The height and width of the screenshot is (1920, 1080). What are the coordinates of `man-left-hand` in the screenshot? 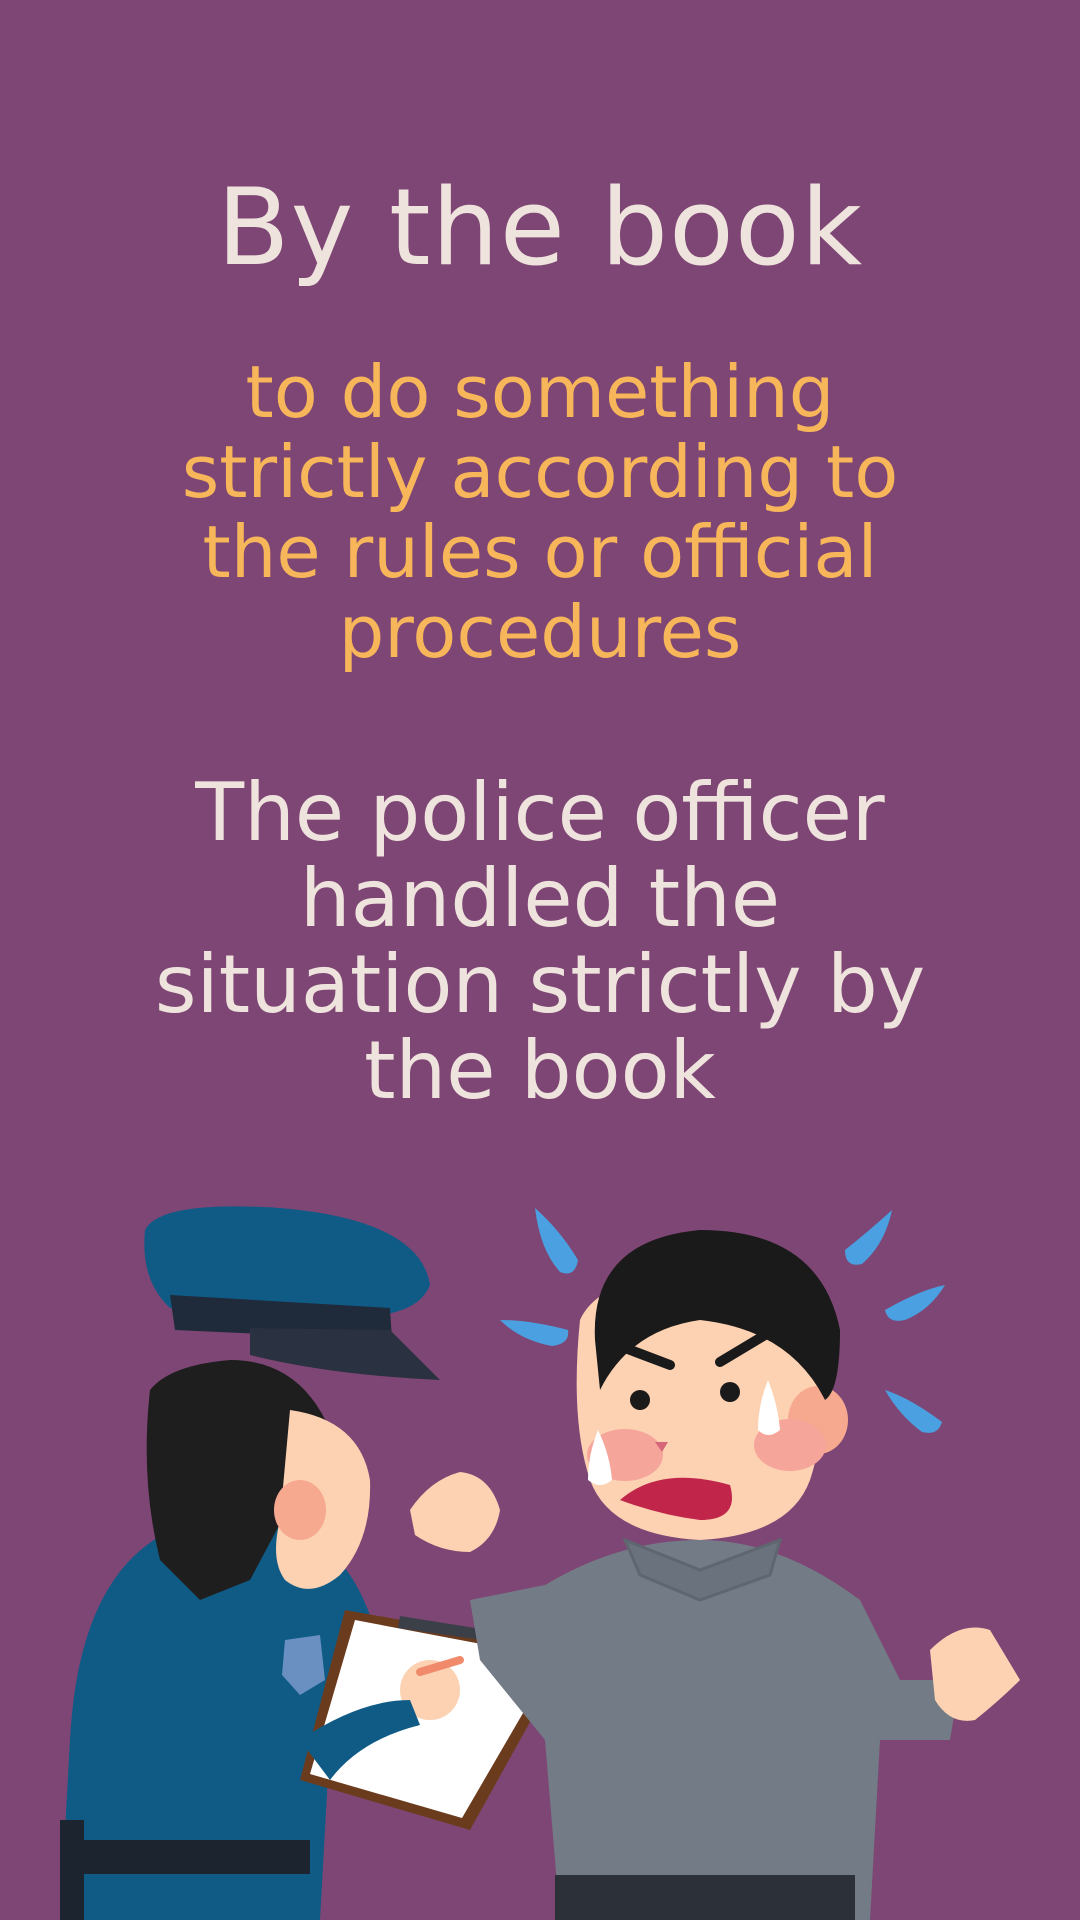 It's located at (455, 1512).